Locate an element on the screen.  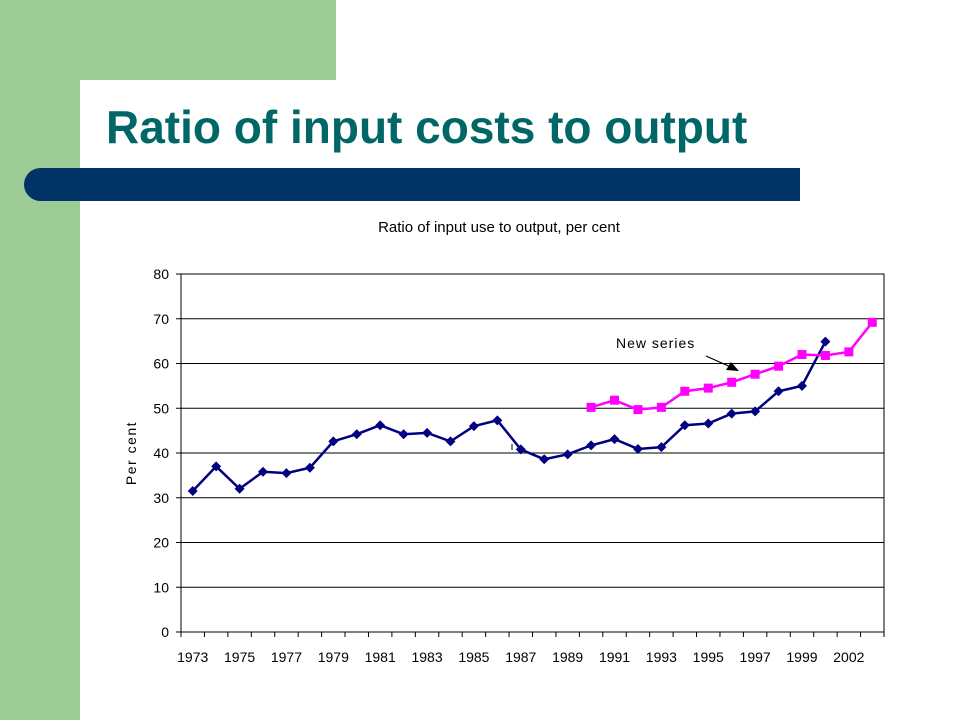
x-tick-label: 1989 is located at coordinates (567, 657).